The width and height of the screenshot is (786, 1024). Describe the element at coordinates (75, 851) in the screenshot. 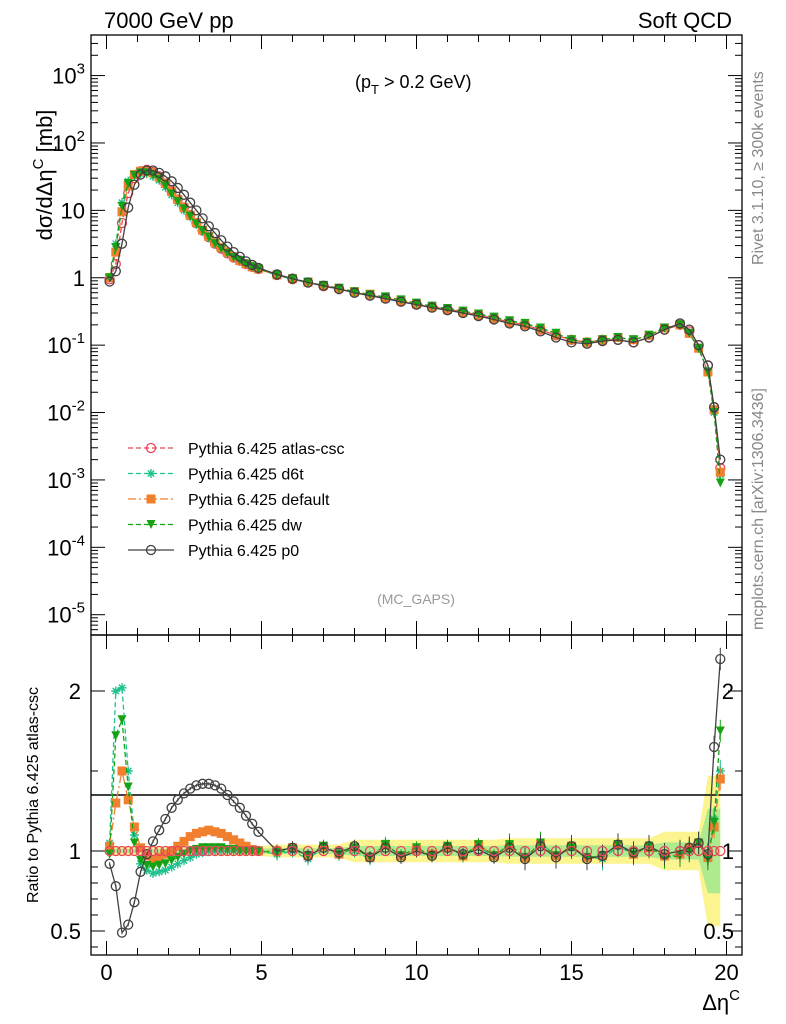

I see `bottom-y-tick-label-left: 1` at that location.